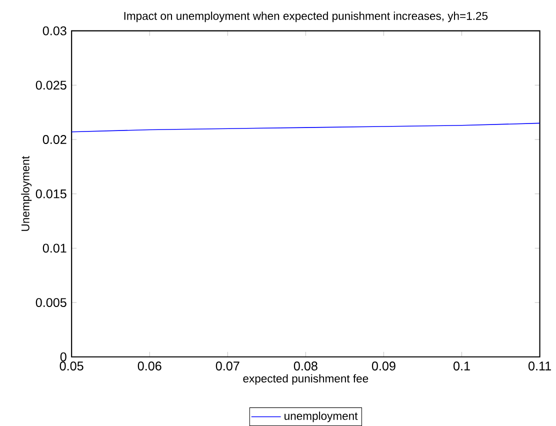 Image resolution: width=556 pixels, height=426 pixels. What do you see at coordinates (150, 366) in the screenshot?
I see `x-tick-label: 0.06` at bounding box center [150, 366].